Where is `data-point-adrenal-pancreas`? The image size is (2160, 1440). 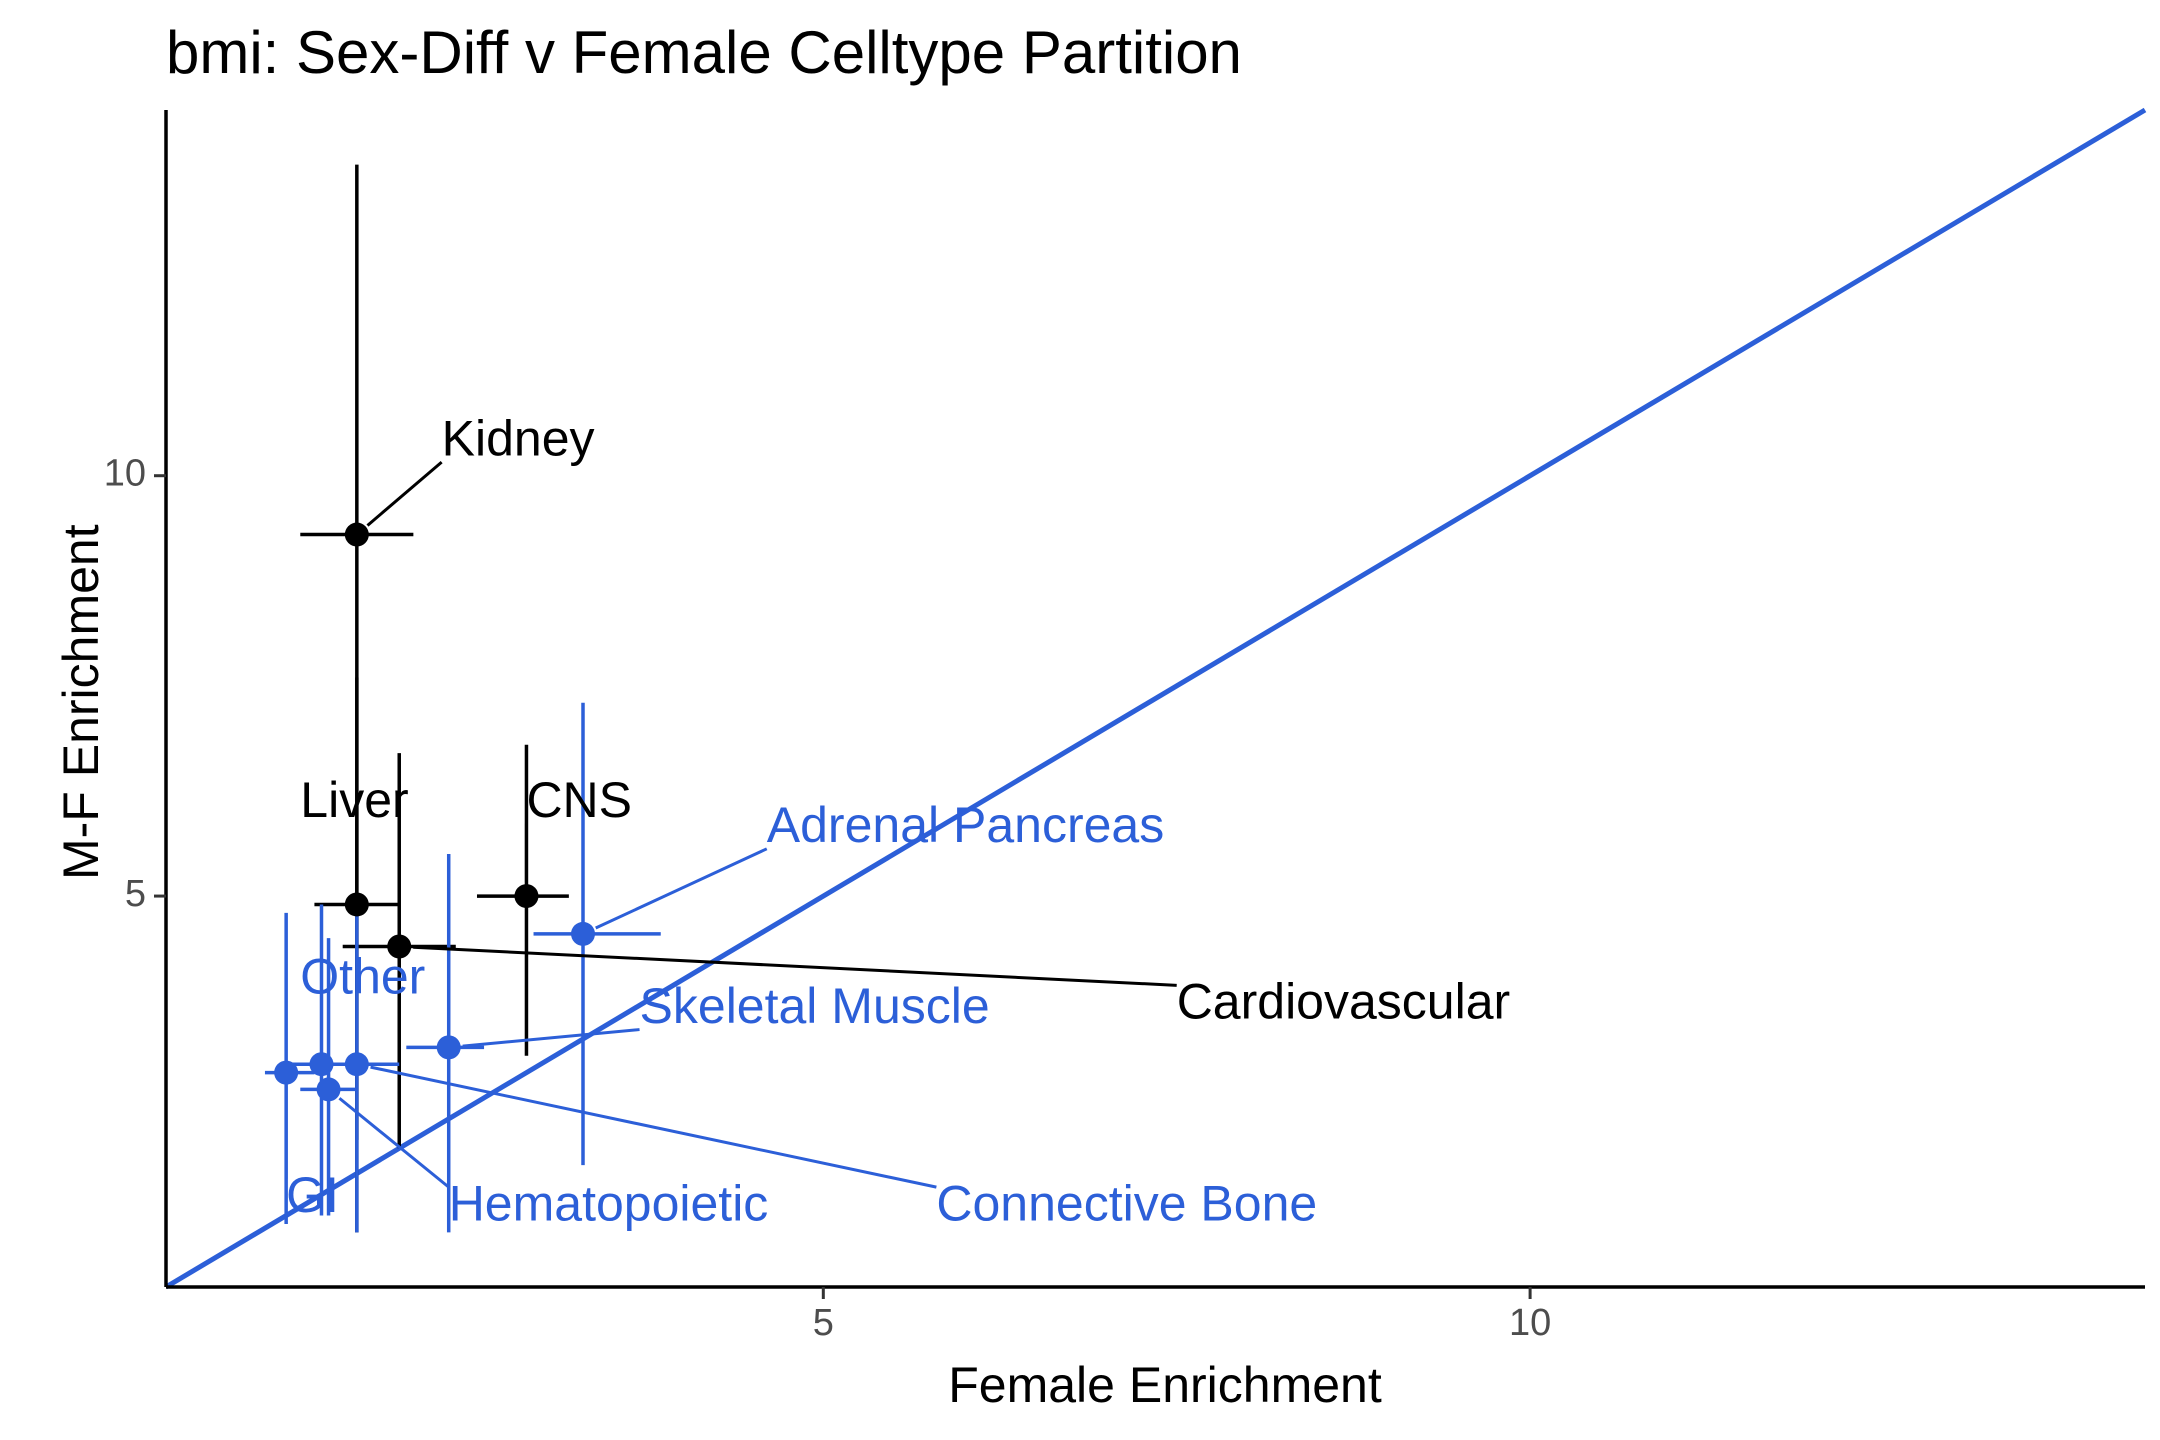 data-point-adrenal-pancreas is located at coordinates (583, 933).